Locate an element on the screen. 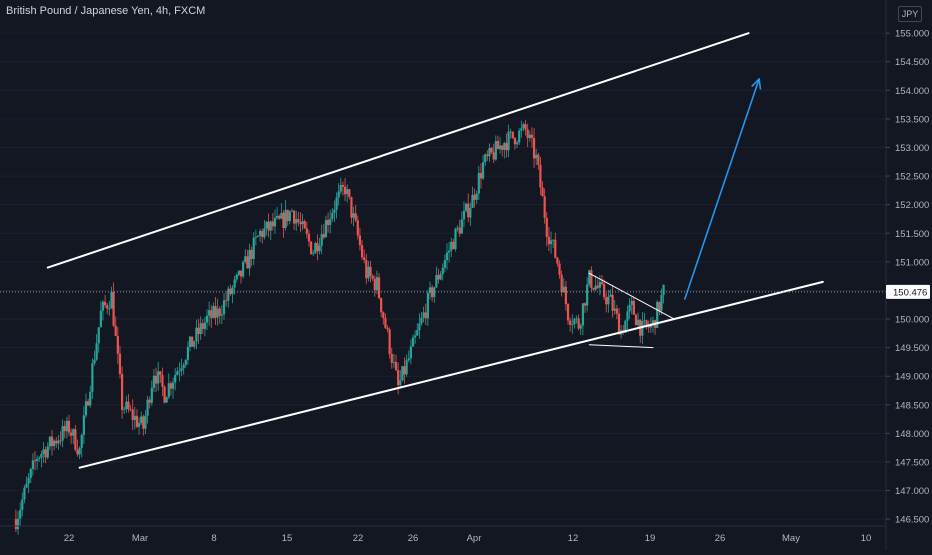 This screenshot has height=555, width=932. chart-title: British Pound / Japanese Yen, 4h, FXCM is located at coordinates (106, 11).